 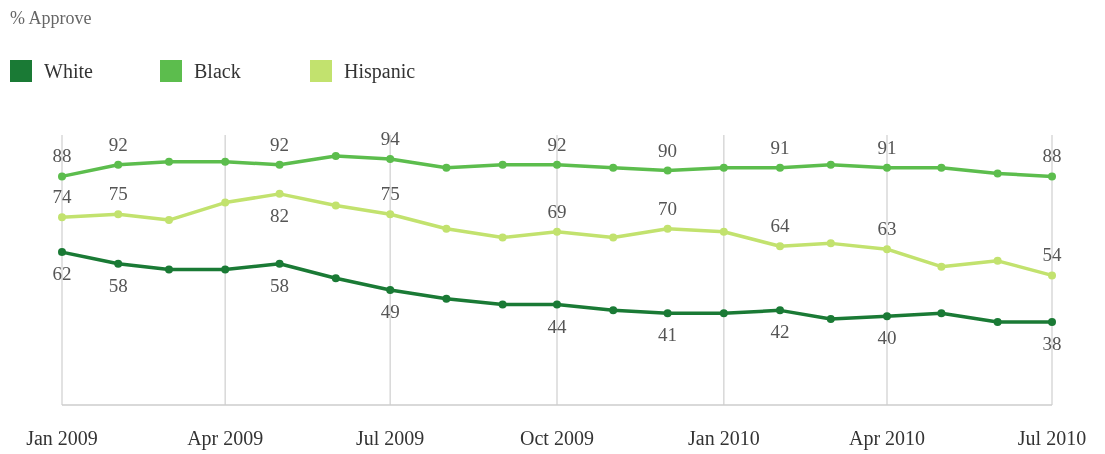 What do you see at coordinates (280, 215) in the screenshot?
I see `data-label: 82` at bounding box center [280, 215].